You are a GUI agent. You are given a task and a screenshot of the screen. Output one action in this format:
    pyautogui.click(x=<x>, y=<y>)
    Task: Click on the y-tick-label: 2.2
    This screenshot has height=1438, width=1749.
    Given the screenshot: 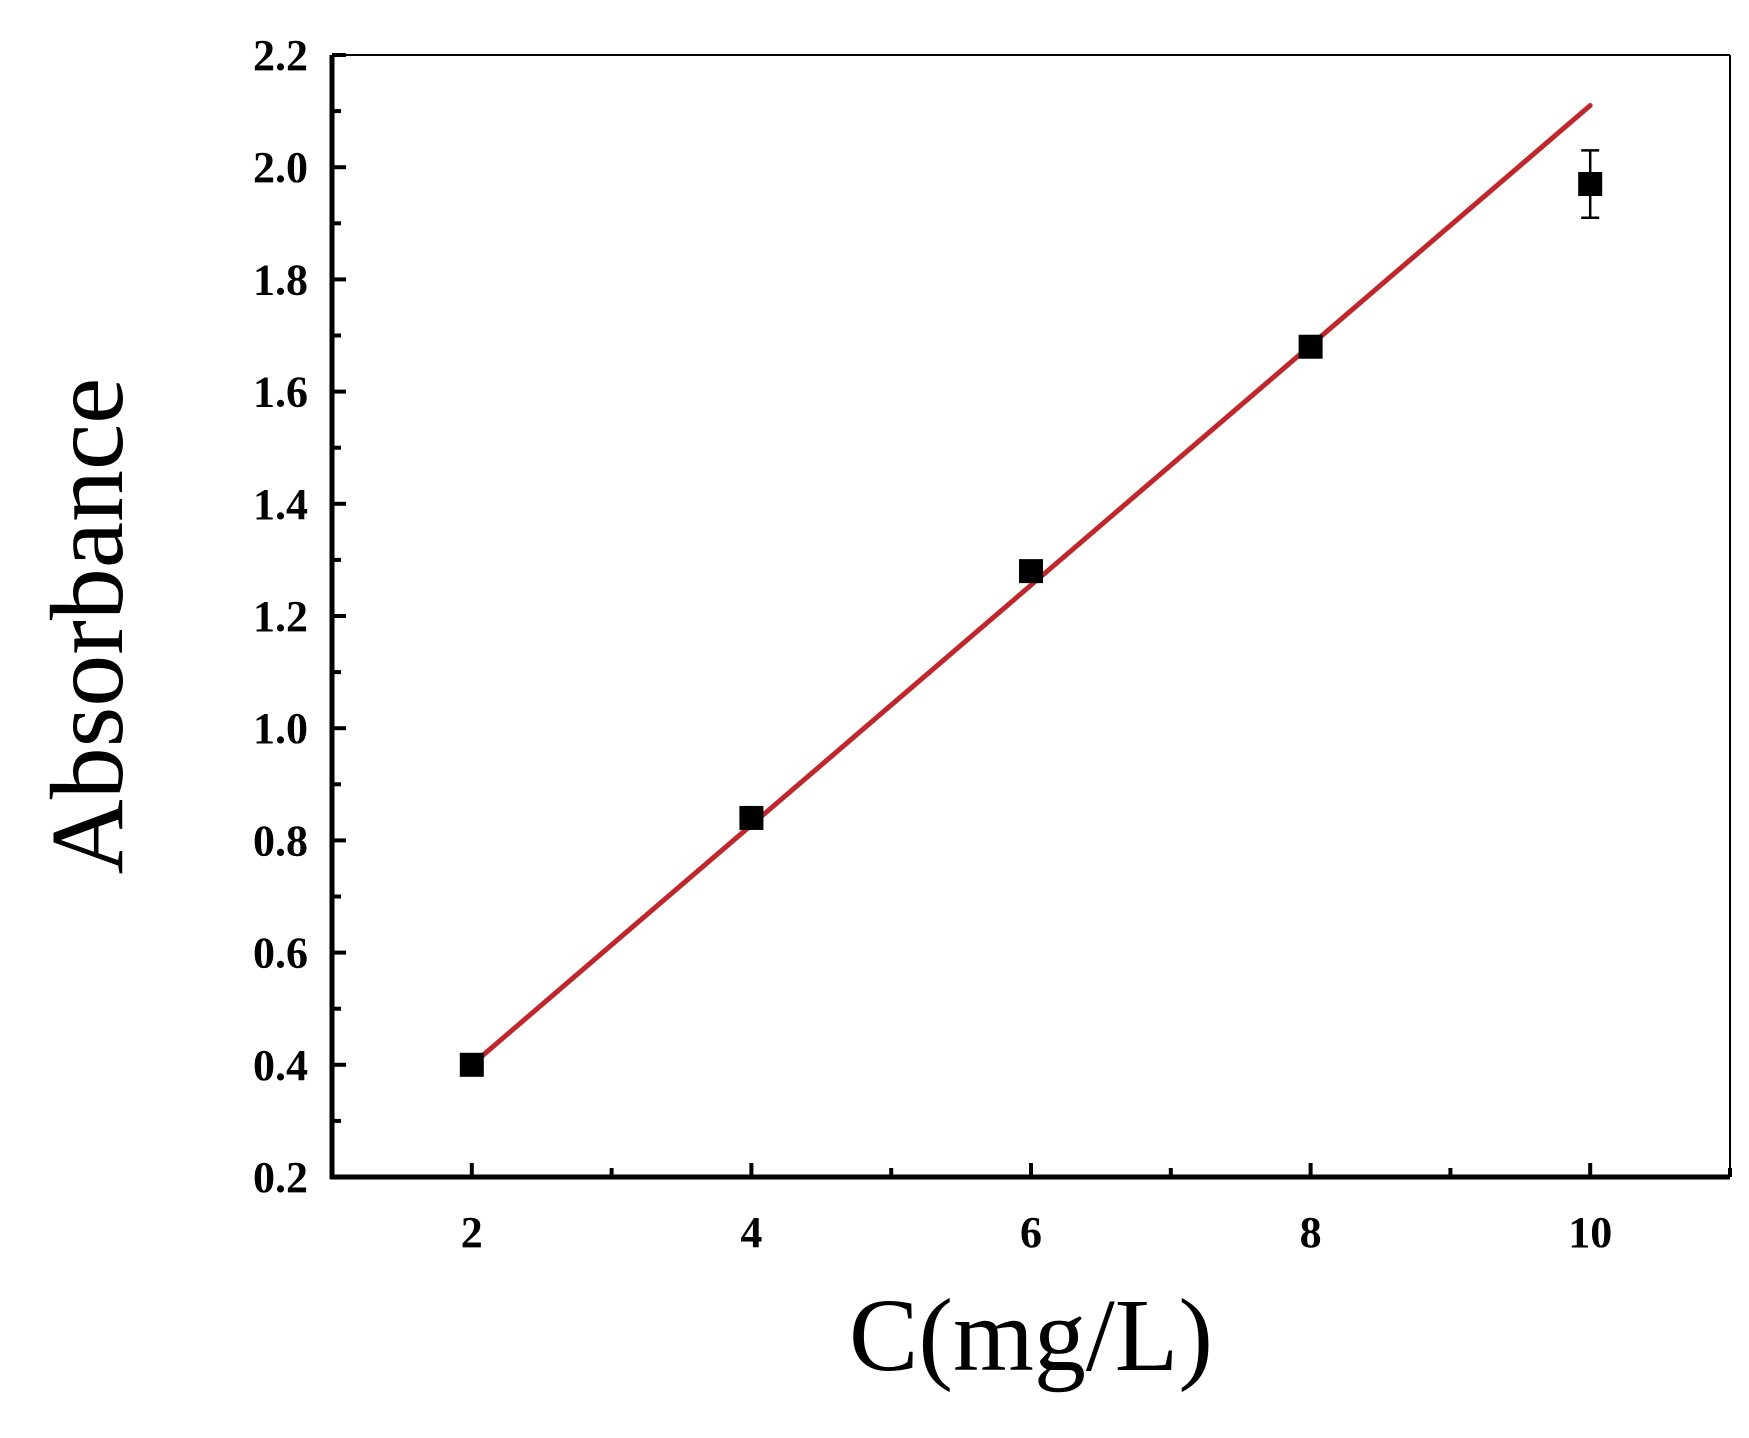 What is the action you would take?
    pyautogui.click(x=280, y=55)
    